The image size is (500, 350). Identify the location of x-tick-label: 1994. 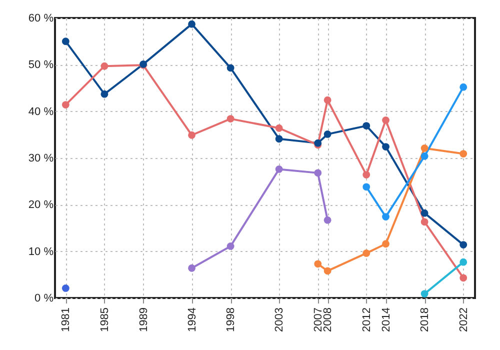
(192, 320).